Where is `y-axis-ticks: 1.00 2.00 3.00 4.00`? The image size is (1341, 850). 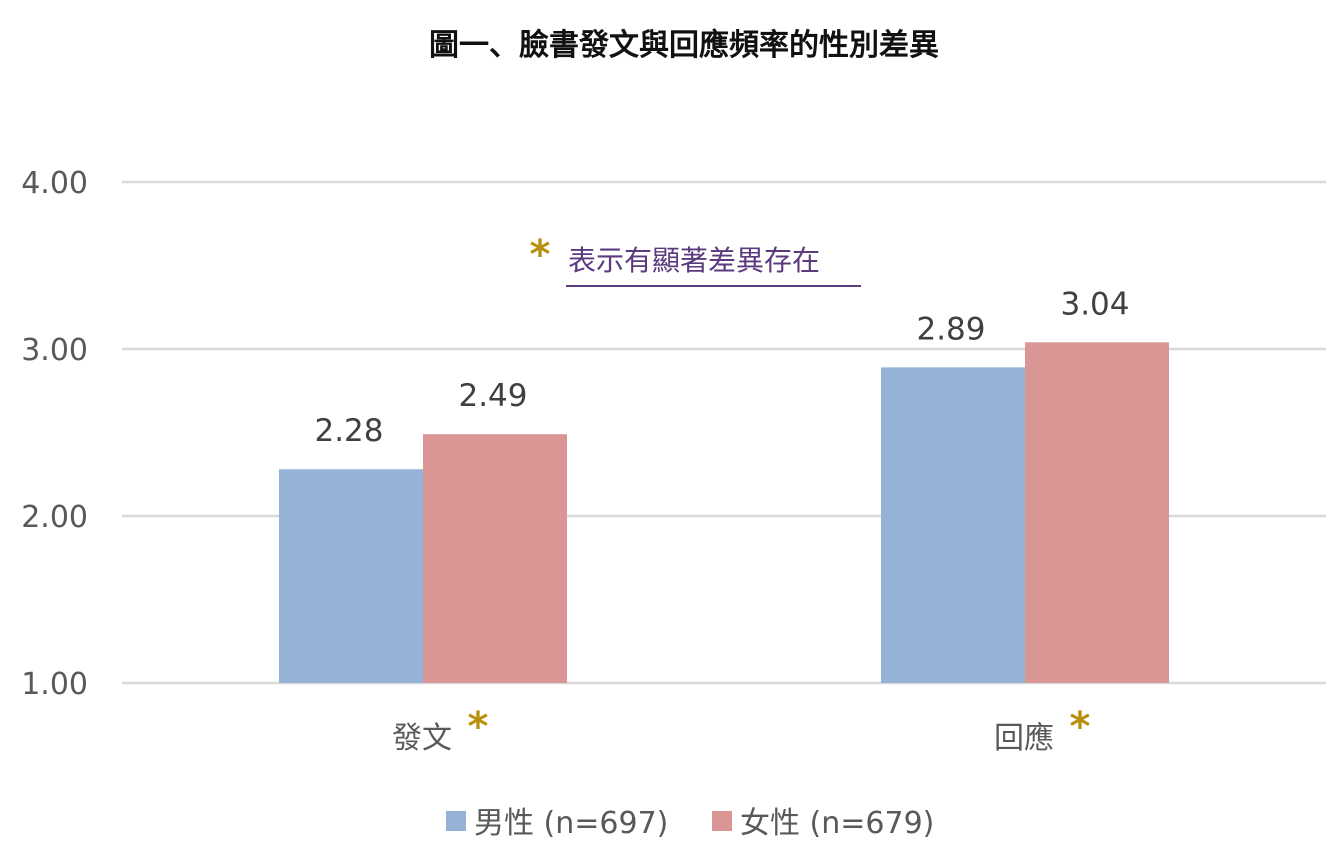 y-axis-ticks: 1.00 2.00 3.00 4.00 is located at coordinates (54, 434).